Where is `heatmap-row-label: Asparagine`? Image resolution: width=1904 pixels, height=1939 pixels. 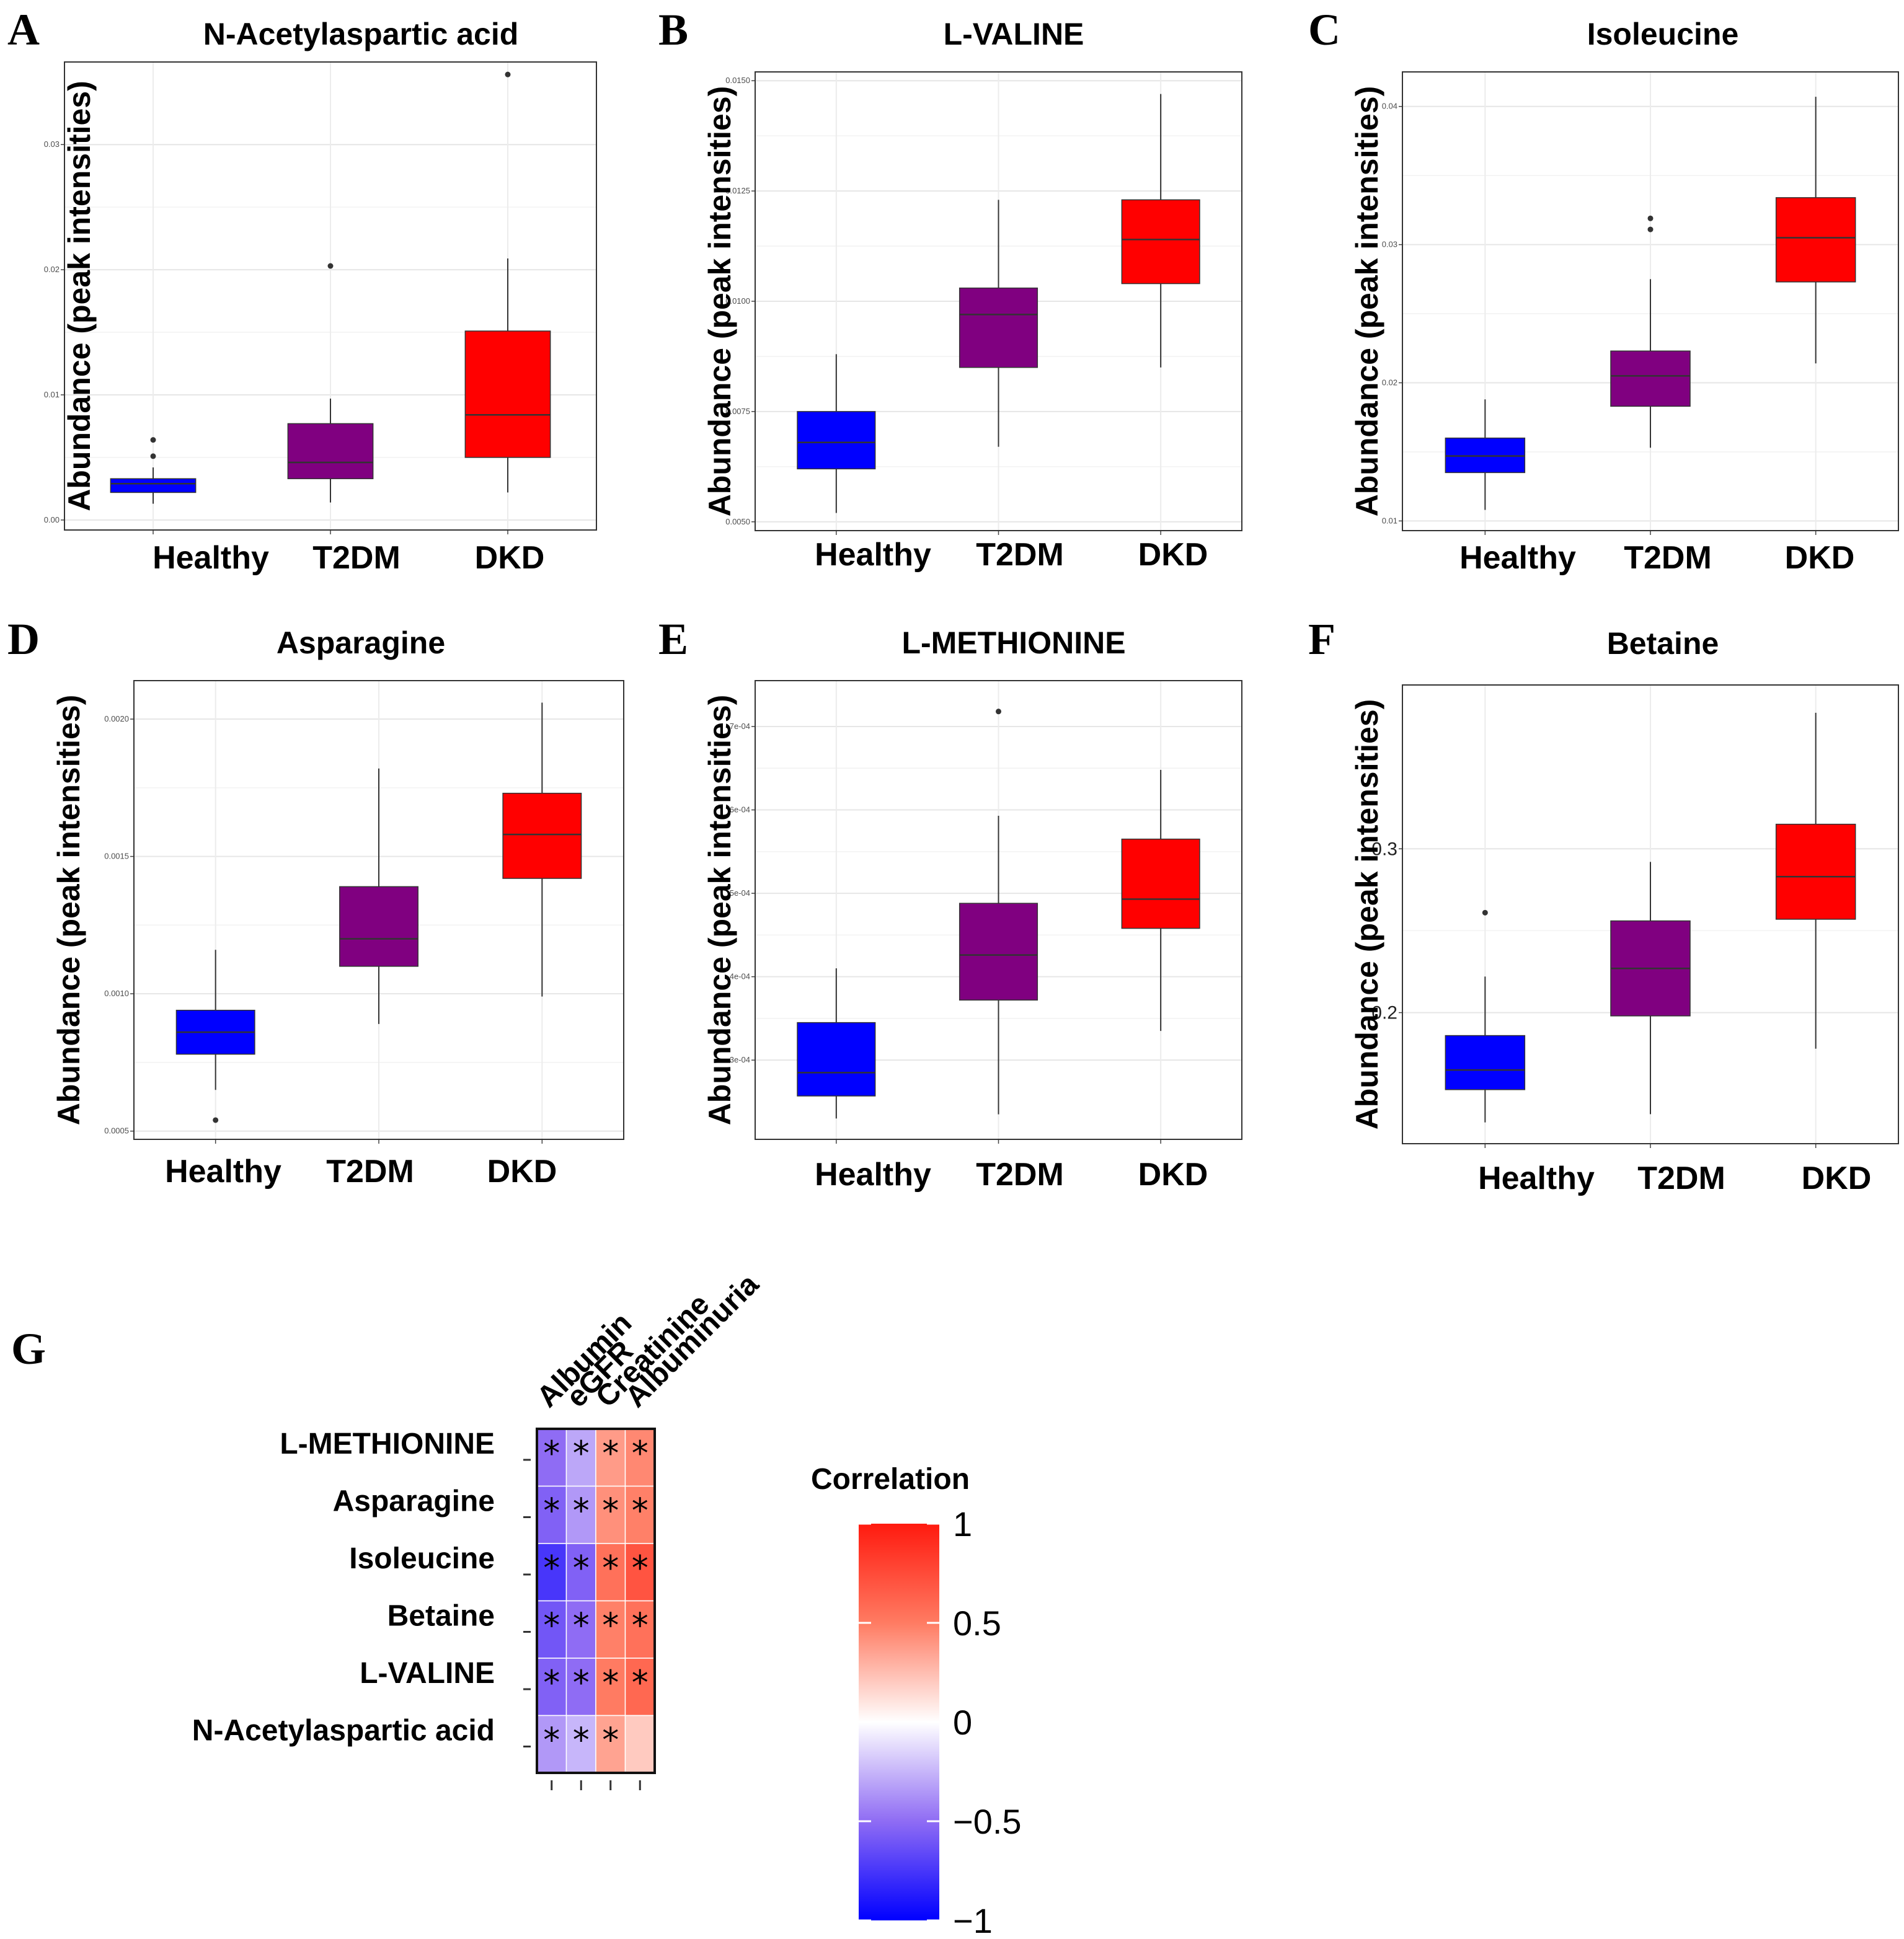 heatmap-row-label: Asparagine is located at coordinates (414, 1501).